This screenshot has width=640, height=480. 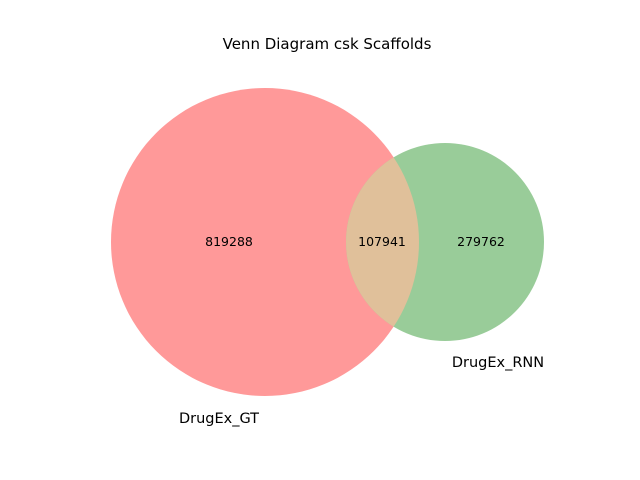 I want to click on diagram-title: Venn Diagram csk Scaffolds, so click(x=327, y=44).